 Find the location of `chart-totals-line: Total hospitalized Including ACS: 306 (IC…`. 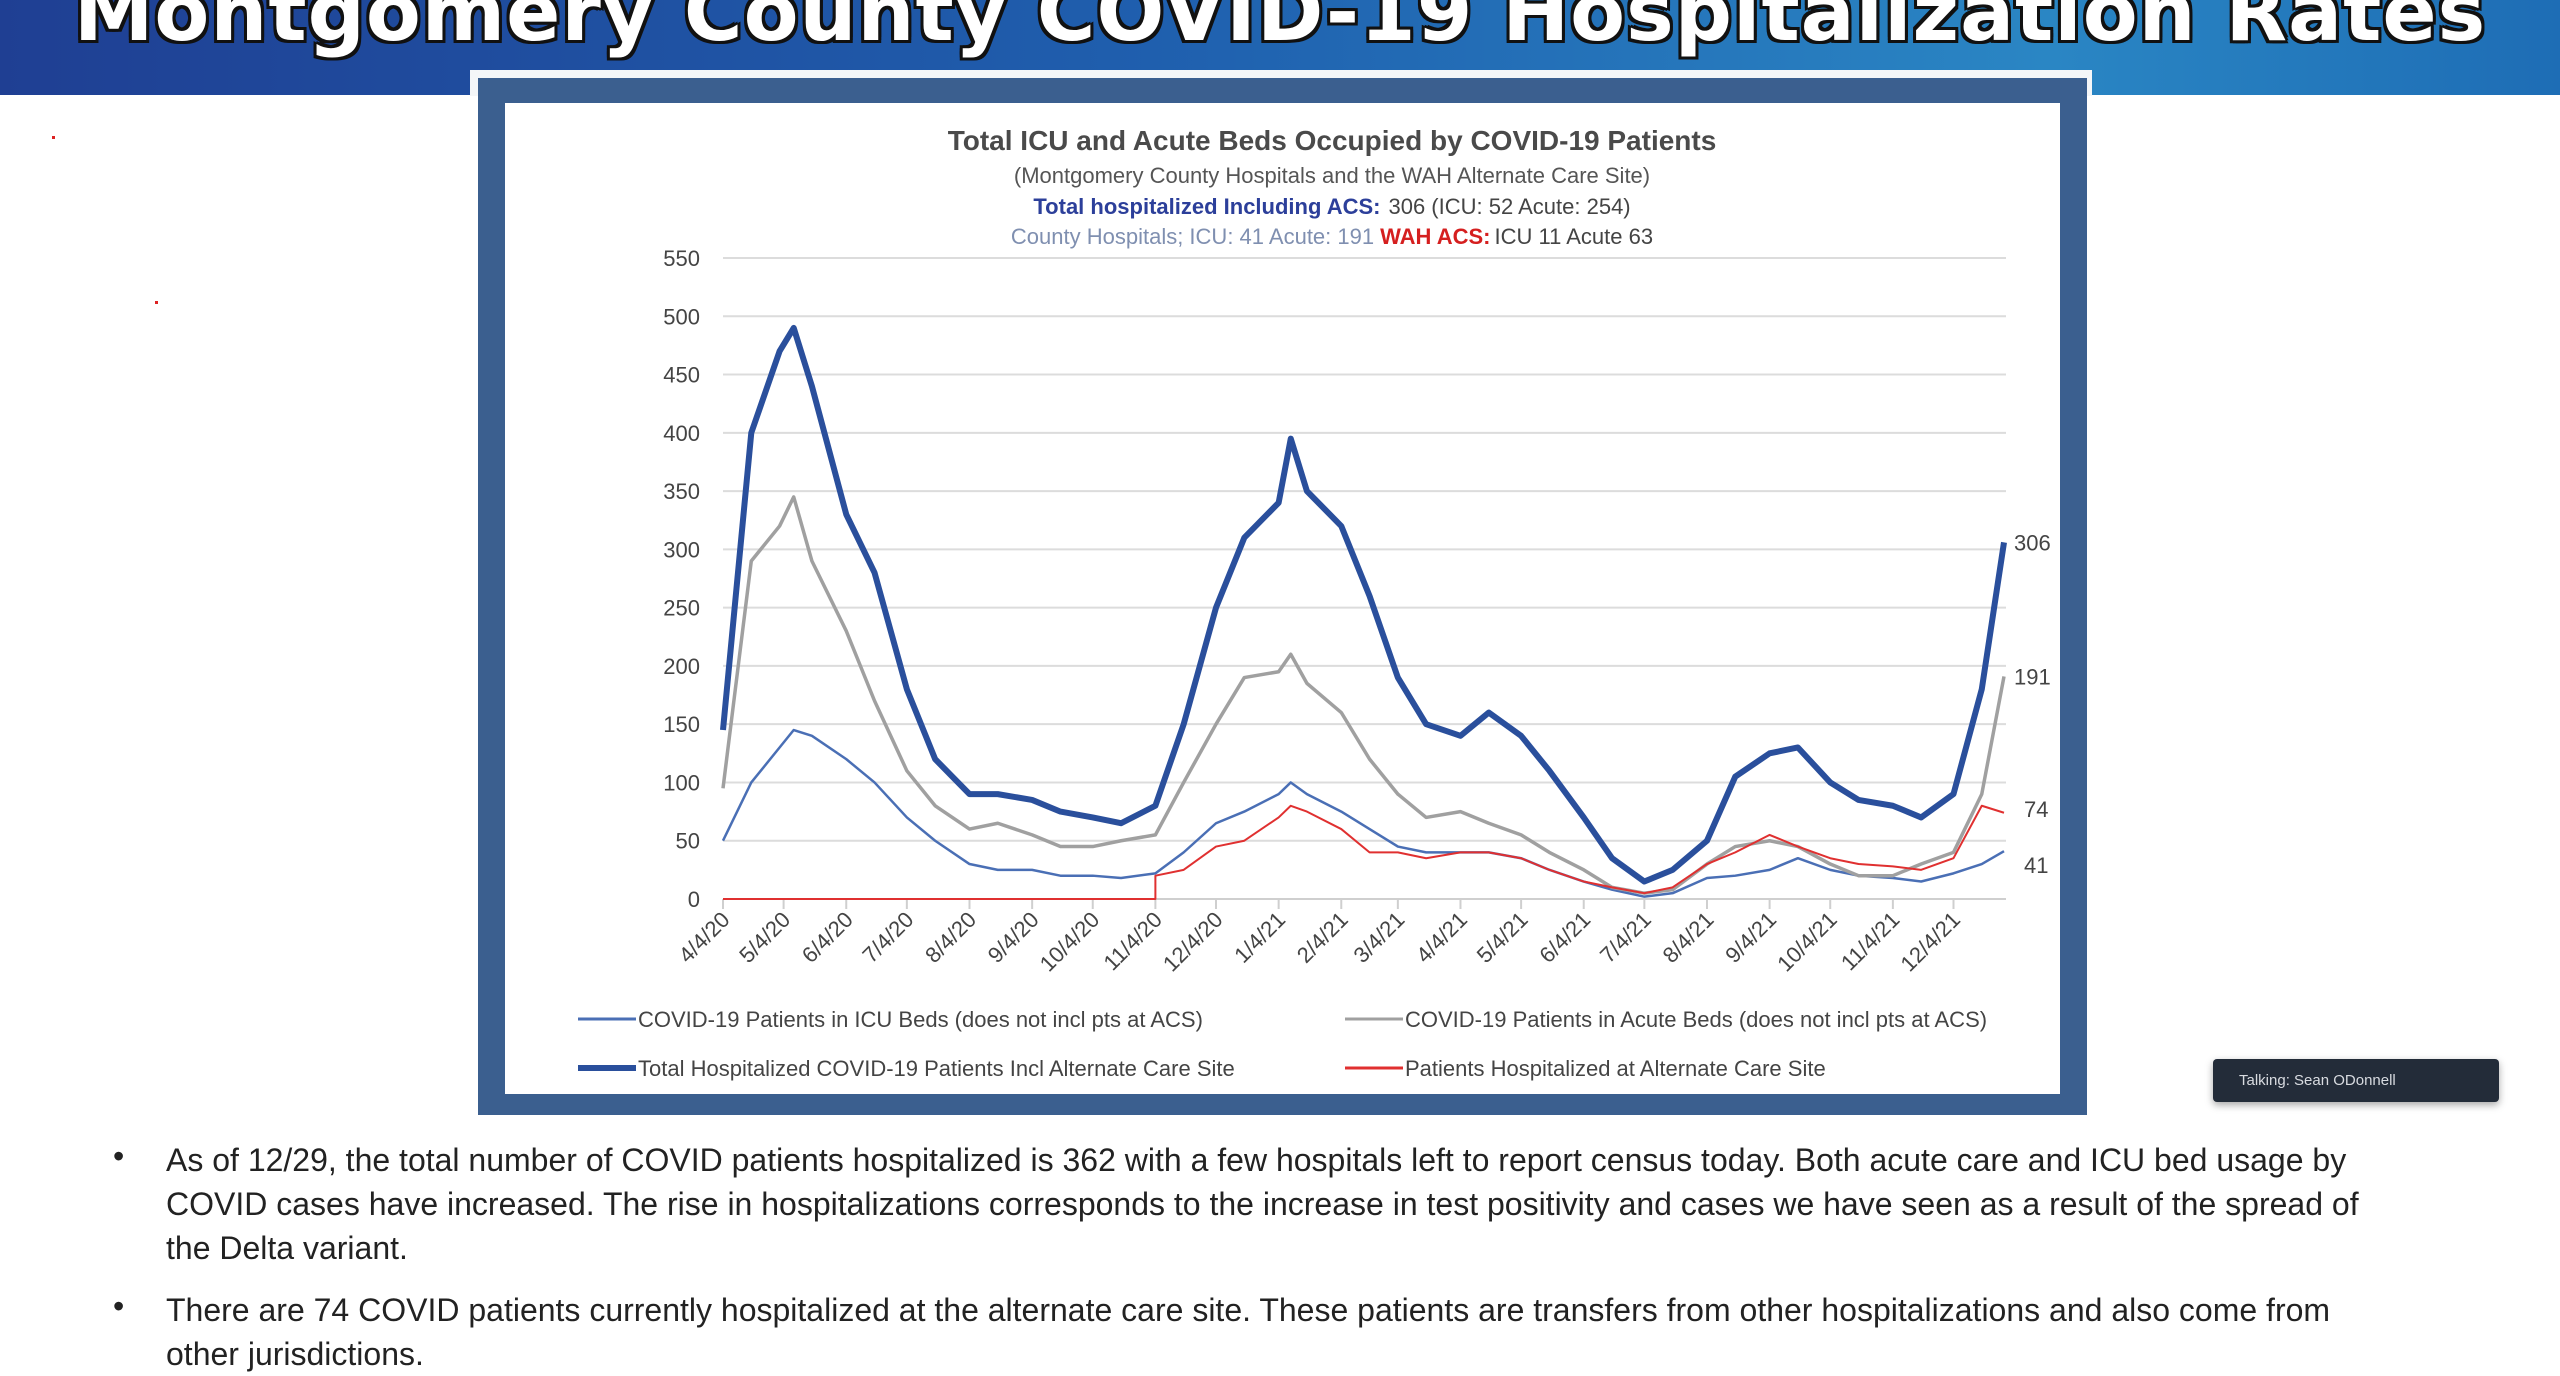

chart-totals-line: Total hospitalized Including ACS: 306 (IC… is located at coordinates (1331, 206).